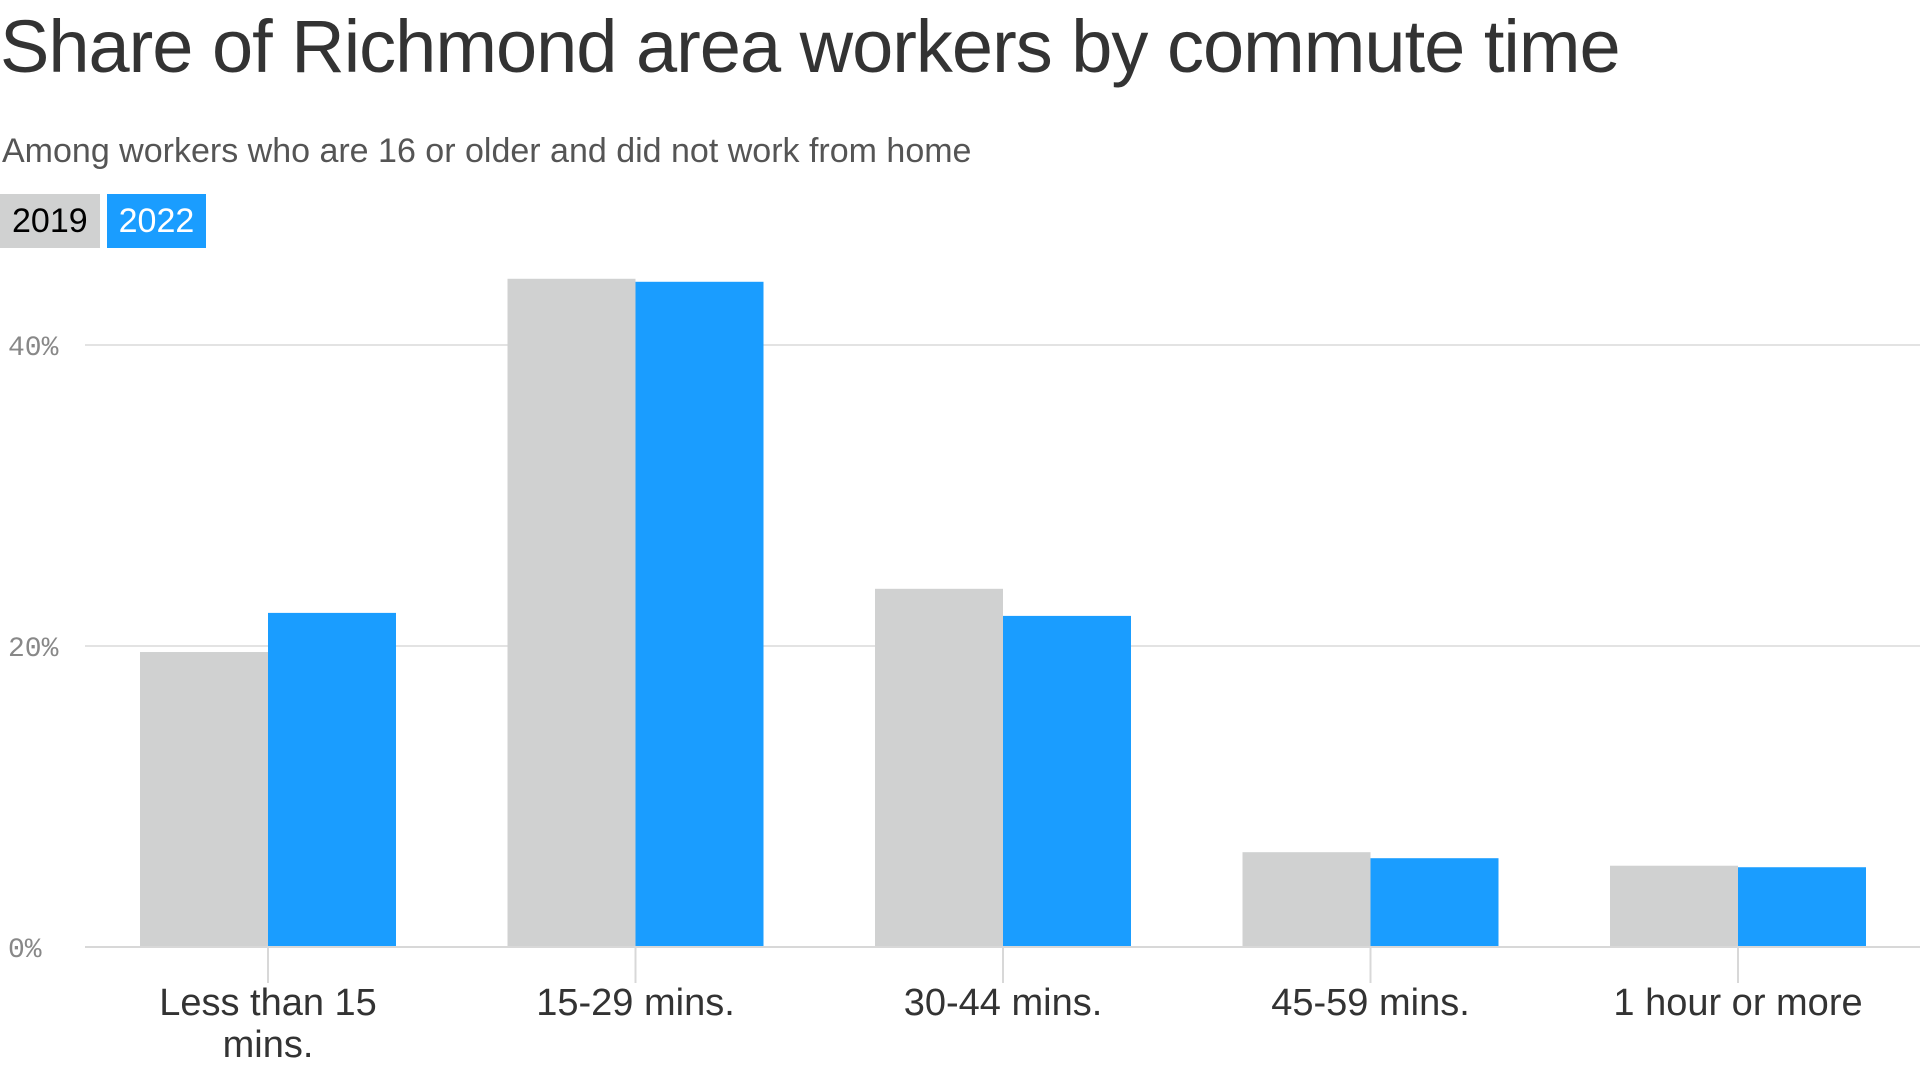 The width and height of the screenshot is (1920, 1080). Describe the element at coordinates (103, 221) in the screenshot. I see `legend: 2019 2022` at that location.